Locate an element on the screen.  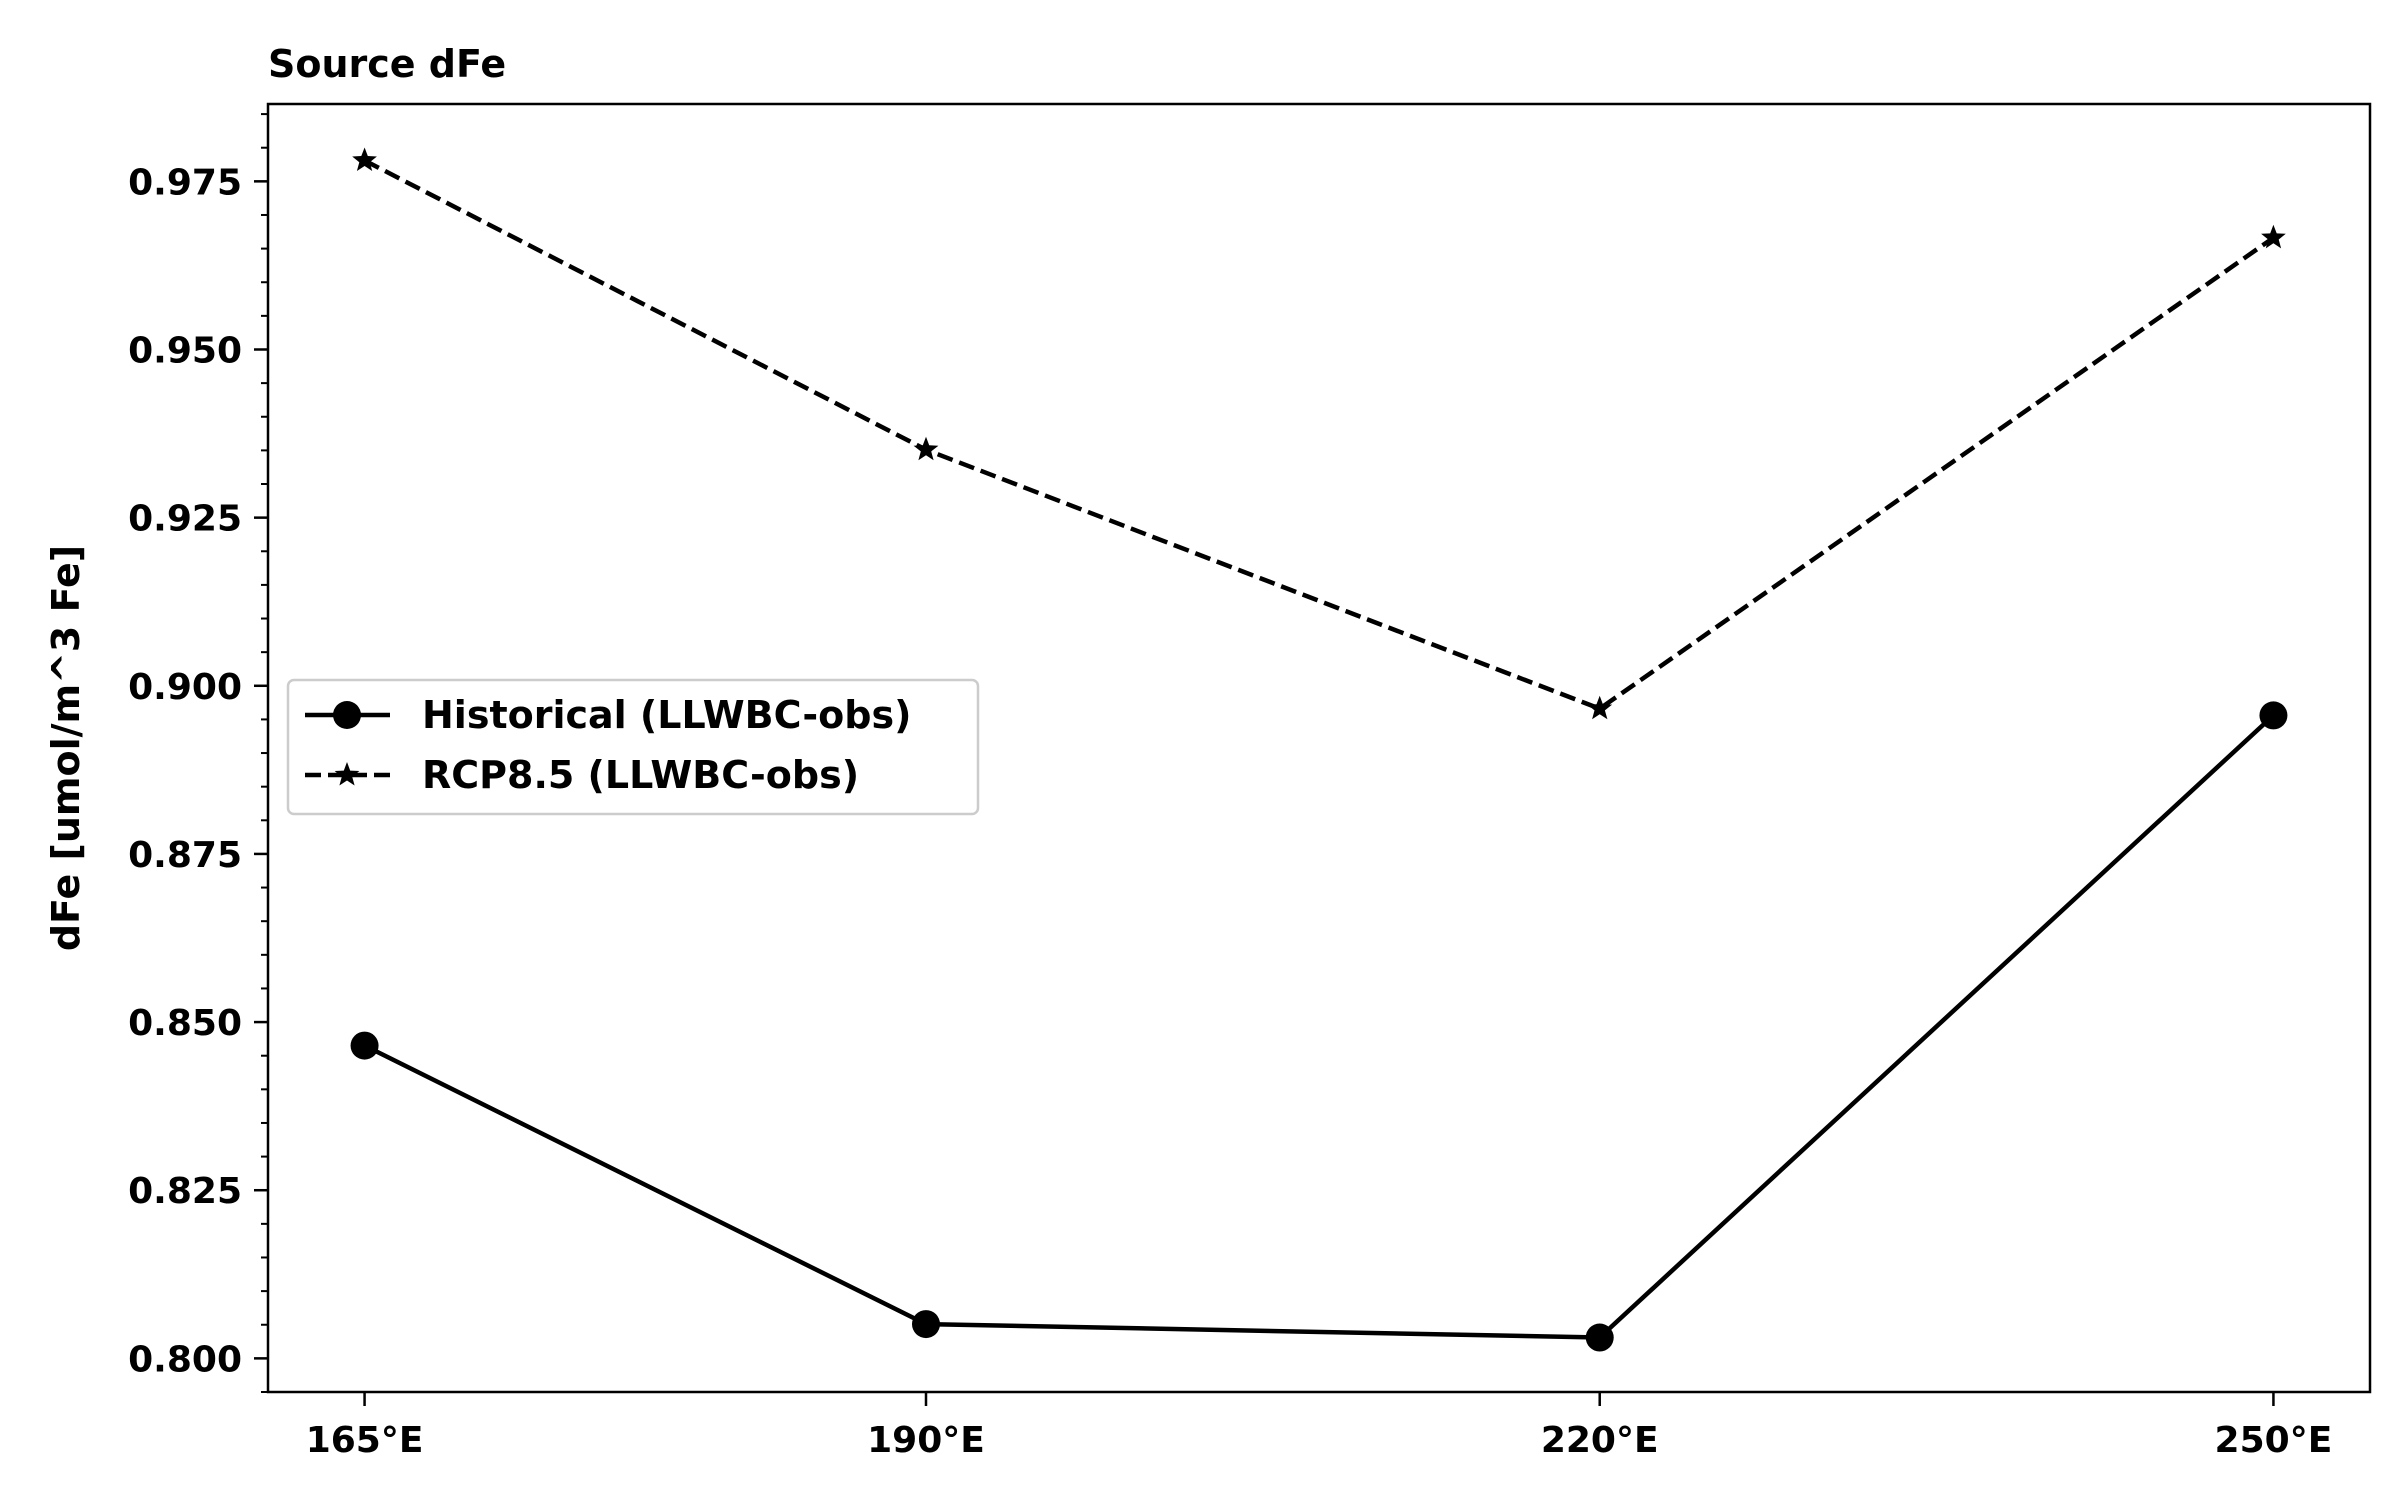
legend-marker-historical is located at coordinates (347, 715).